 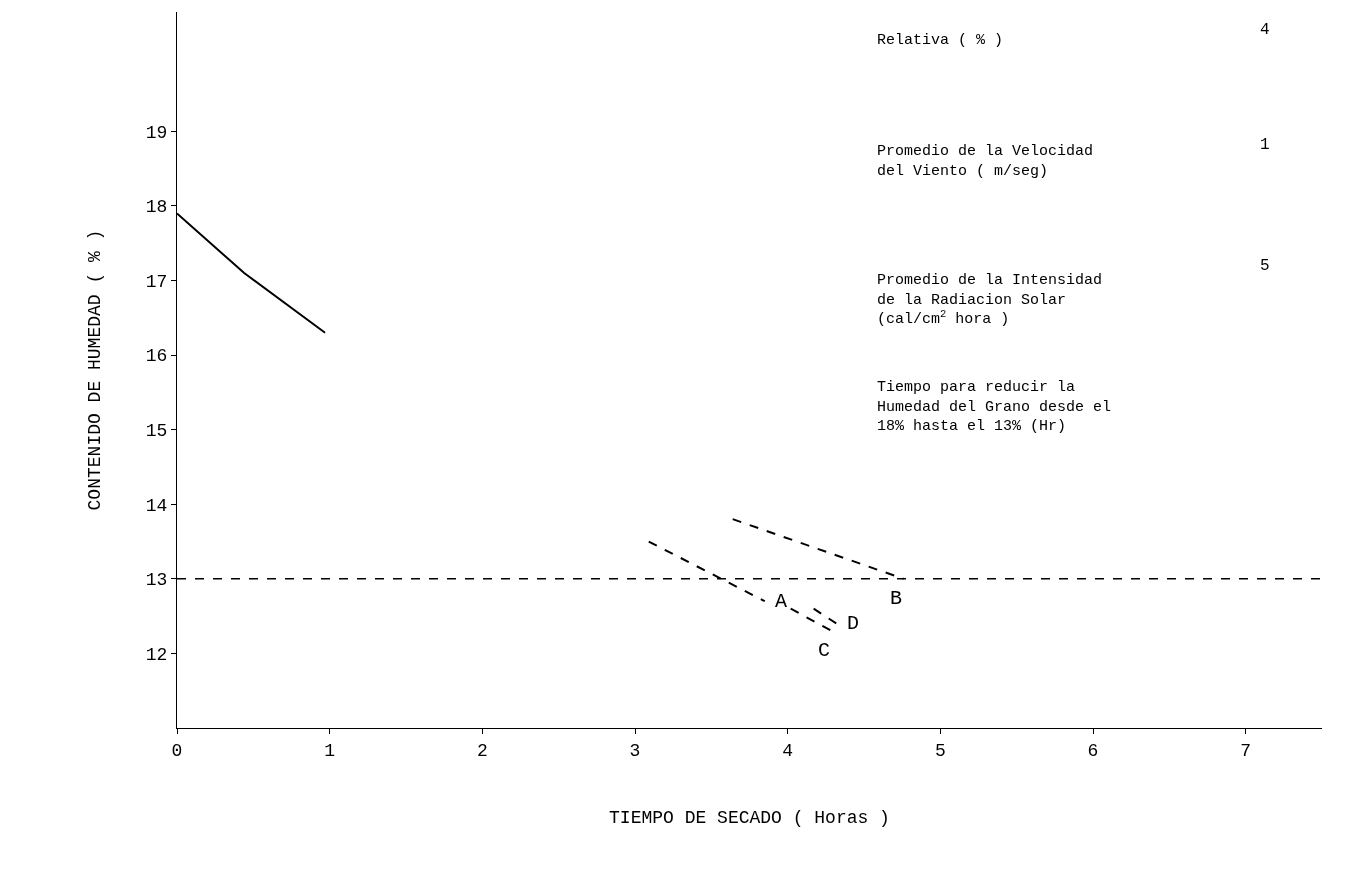 I want to click on x-tick-label: 6, so click(x=1093, y=750).